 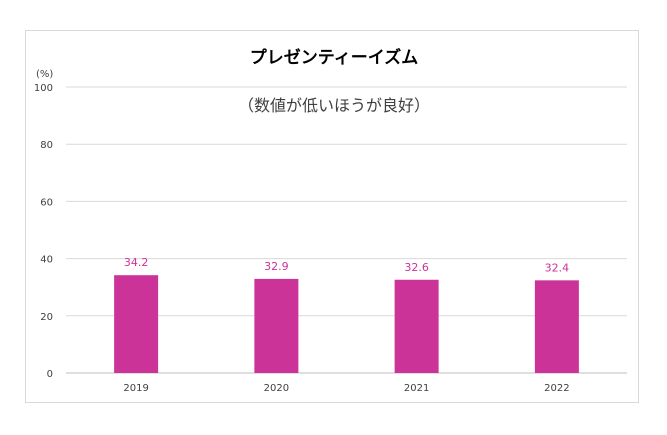 What do you see at coordinates (46, 145) in the screenshot?
I see `y-tick-label: 80` at bounding box center [46, 145].